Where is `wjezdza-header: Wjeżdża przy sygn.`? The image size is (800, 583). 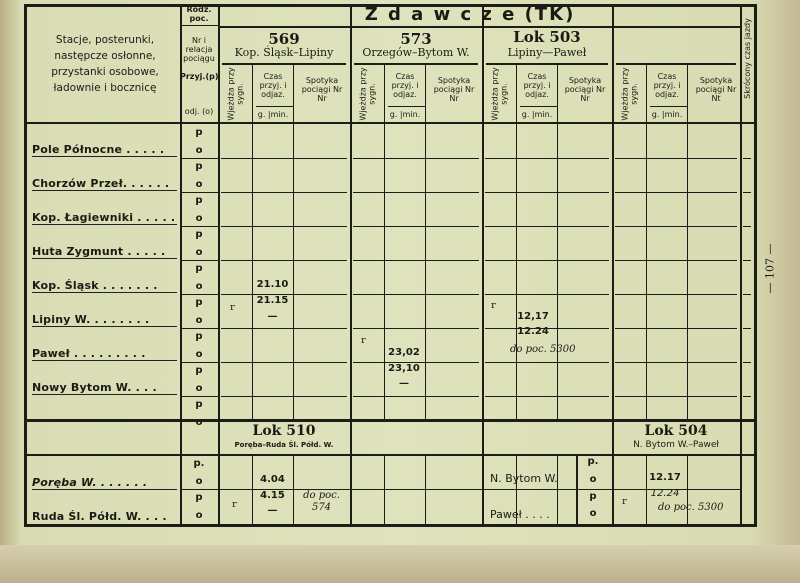 wjezdza-header: Wjeżdża przy sygn. is located at coordinates (499, 94).